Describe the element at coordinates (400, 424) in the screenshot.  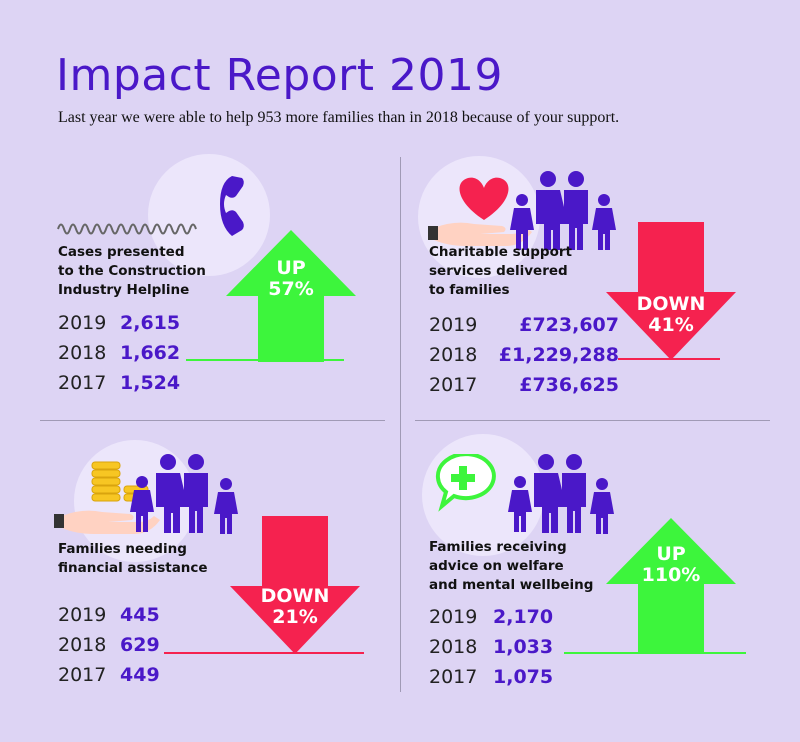
I see `vertical-divider` at that location.